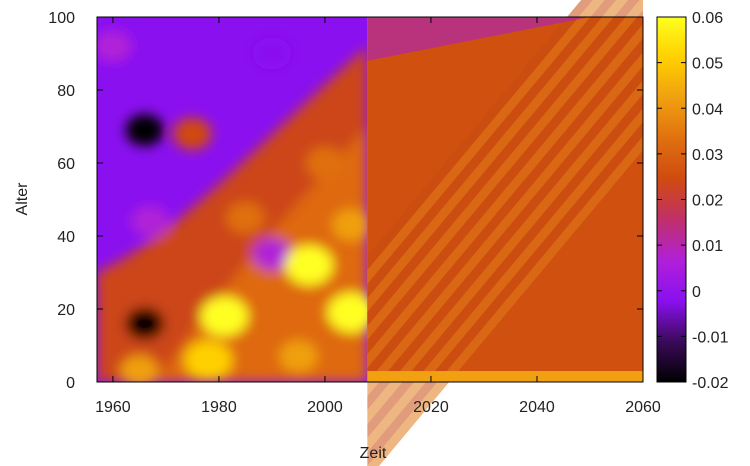 This screenshot has width=750, height=466. What do you see at coordinates (66, 91) in the screenshot?
I see `y-tick-label: 80` at bounding box center [66, 91].